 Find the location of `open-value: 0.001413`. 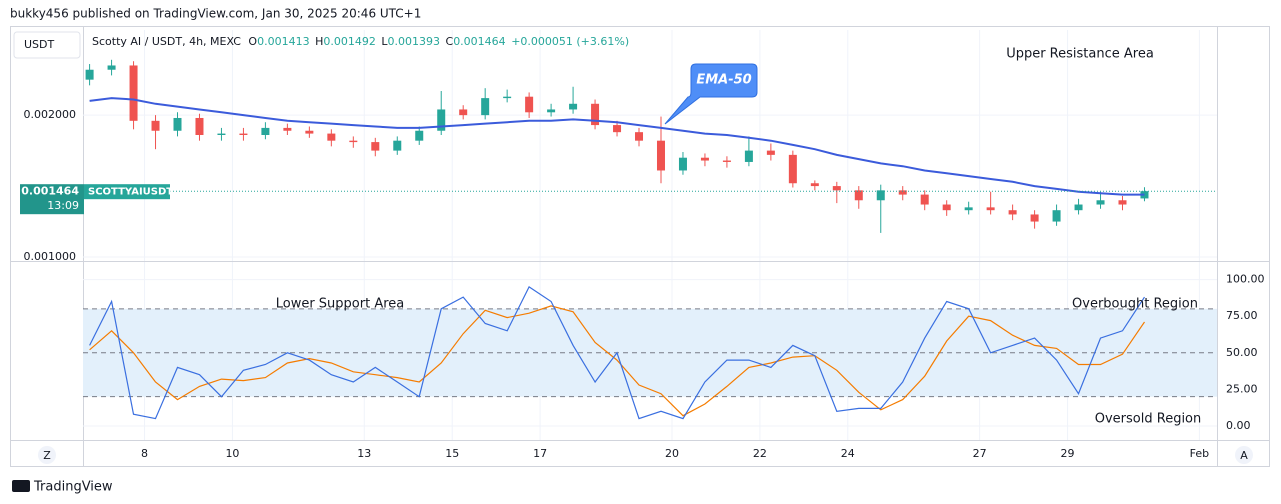

open-value: 0.001413 is located at coordinates (283, 41).